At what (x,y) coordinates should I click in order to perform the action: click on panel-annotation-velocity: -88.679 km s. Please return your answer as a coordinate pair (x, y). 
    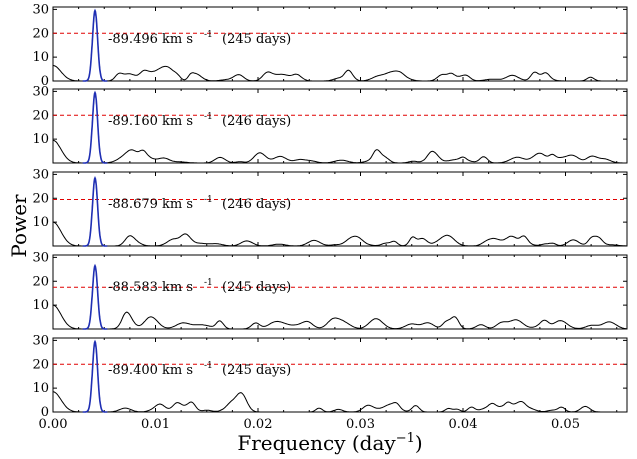
    Looking at the image, I should click on (150, 204).